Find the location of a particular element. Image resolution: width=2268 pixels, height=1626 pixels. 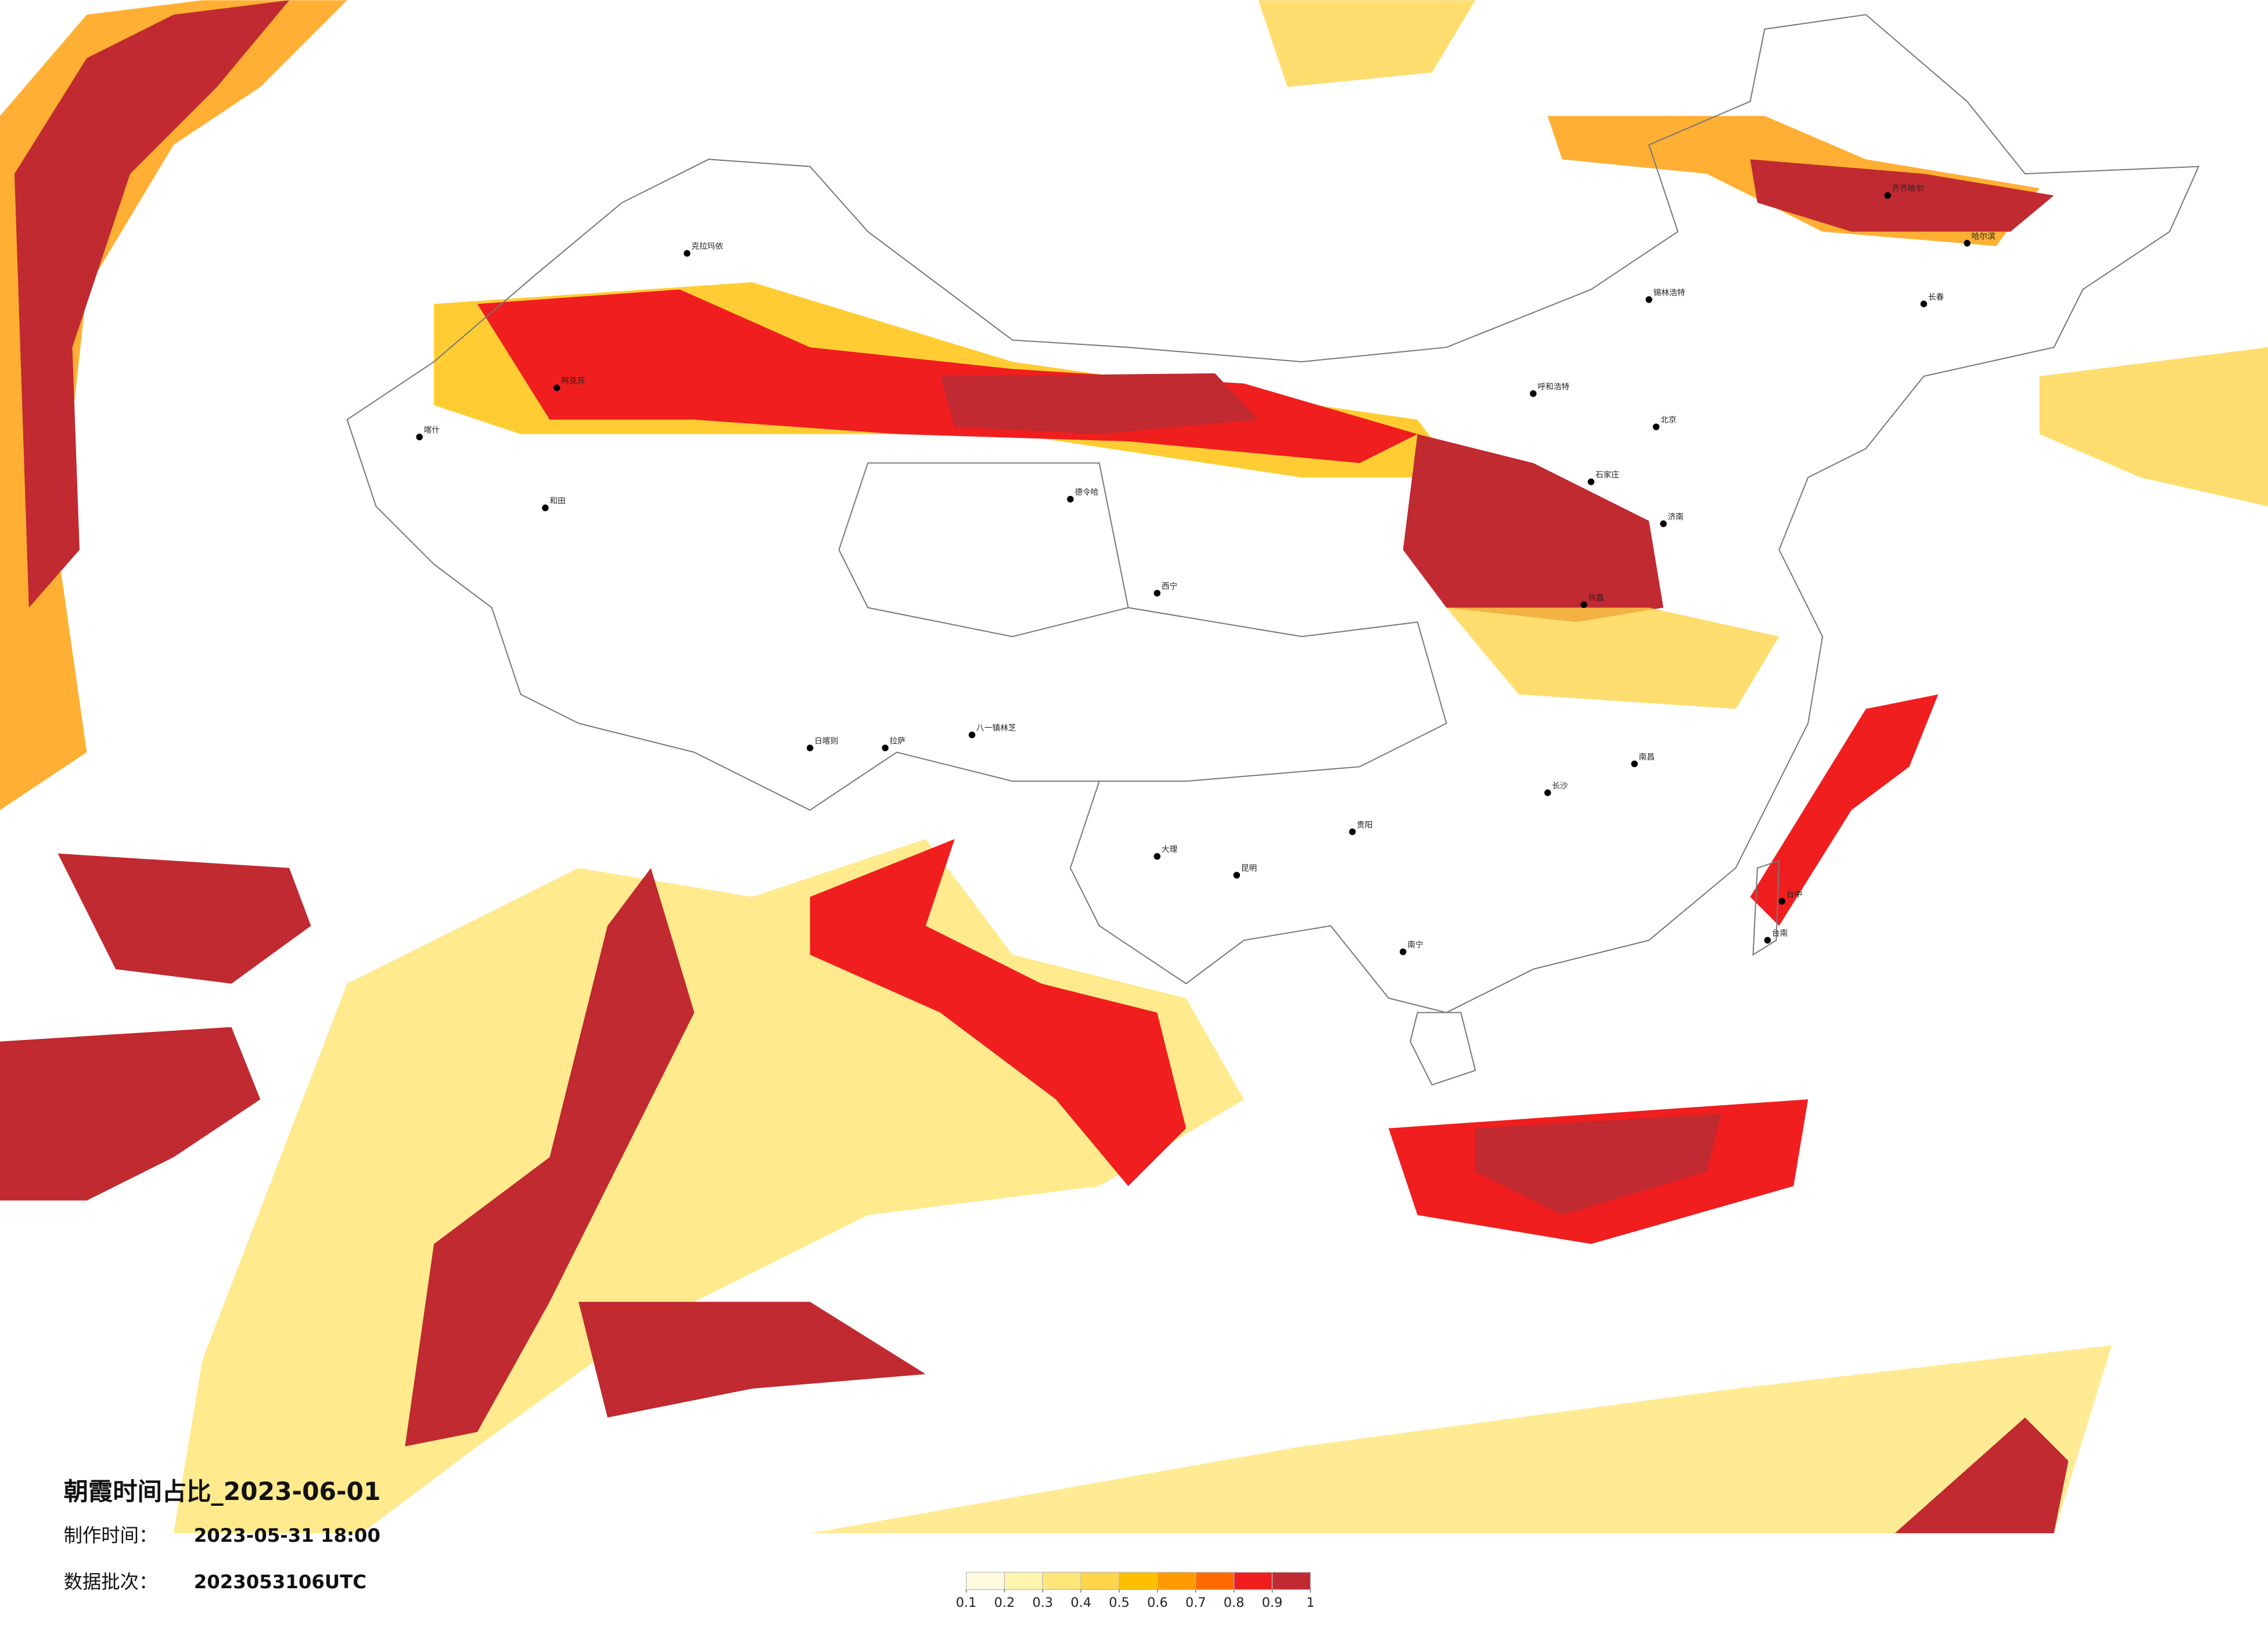

city-name: 克拉玛依 is located at coordinates (707, 246).